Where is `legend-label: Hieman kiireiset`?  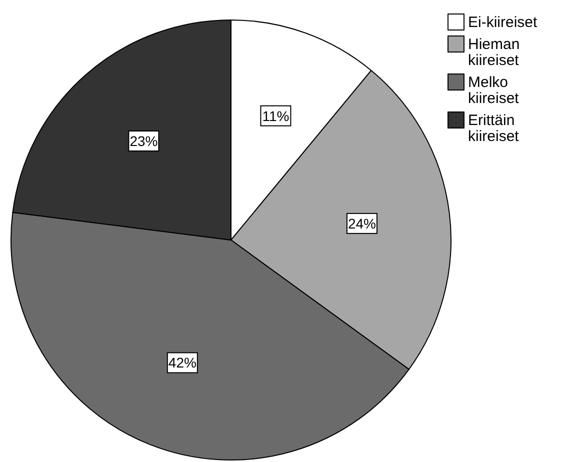
legend-label: Hieman kiireiset is located at coordinates (494, 52).